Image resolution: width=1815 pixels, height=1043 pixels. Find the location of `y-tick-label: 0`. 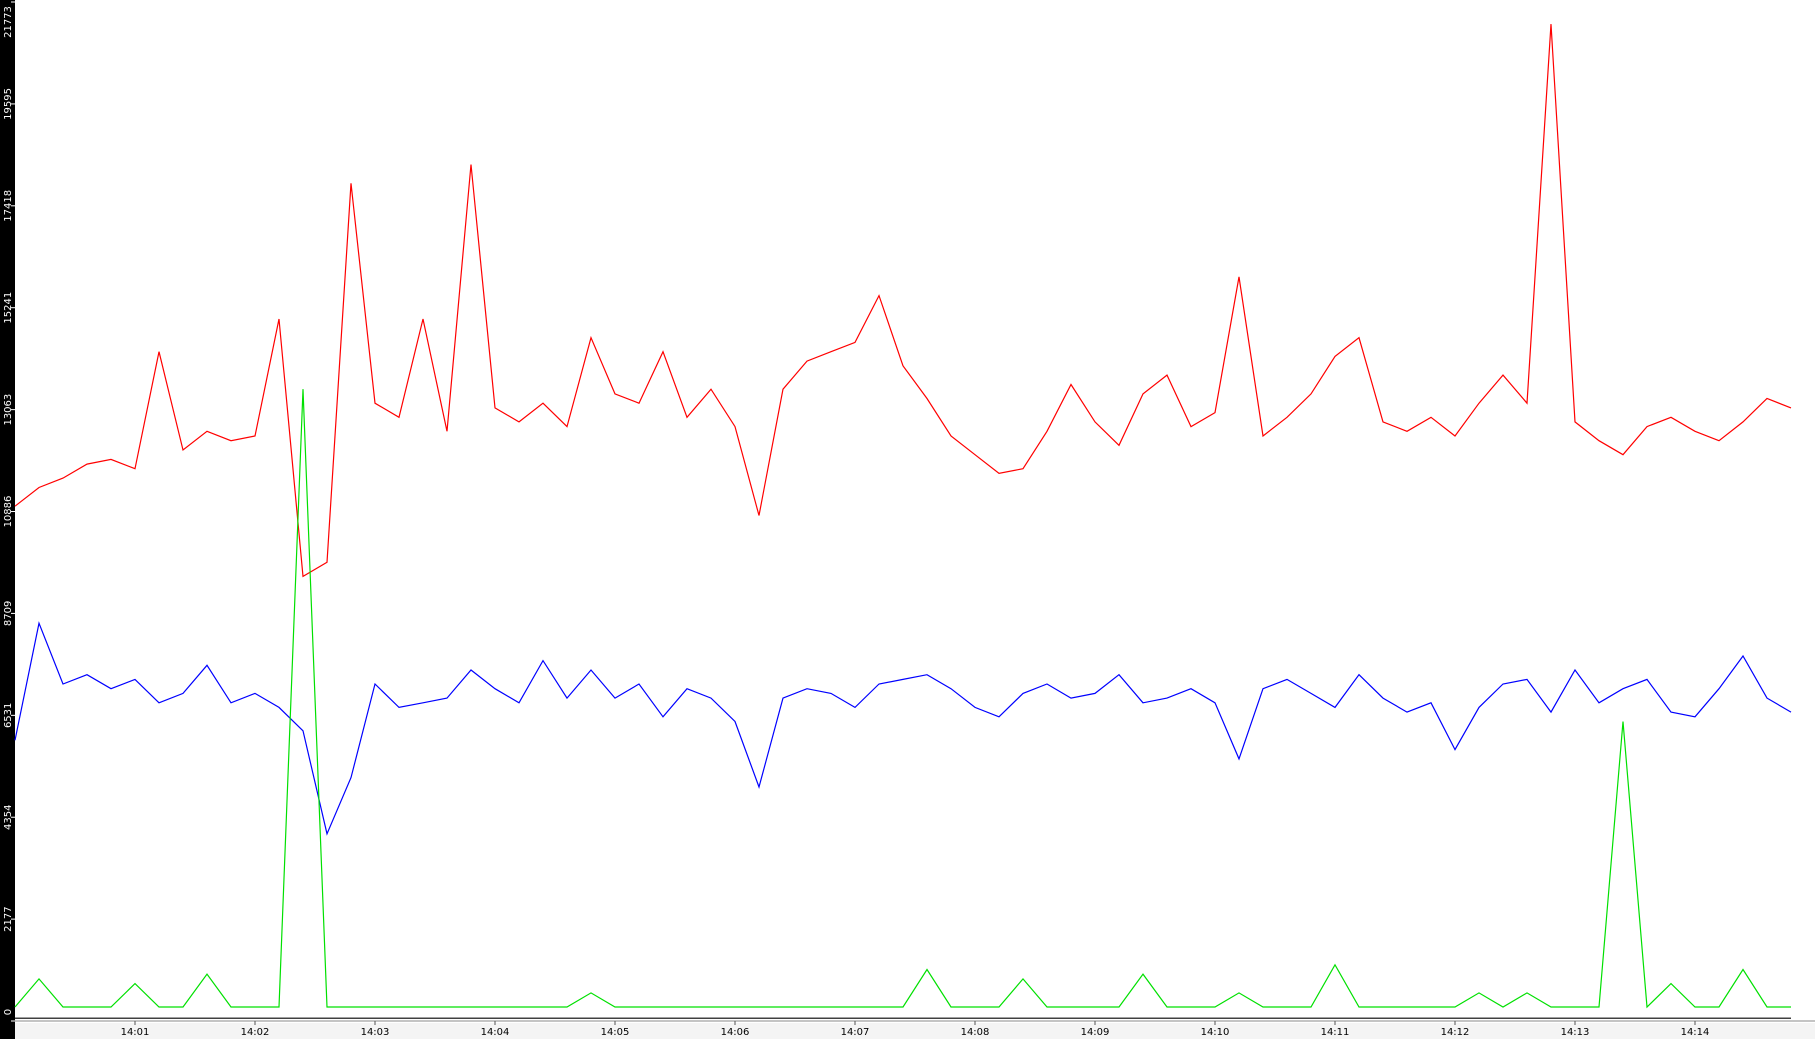

y-tick-label: 0 is located at coordinates (8, 1012).